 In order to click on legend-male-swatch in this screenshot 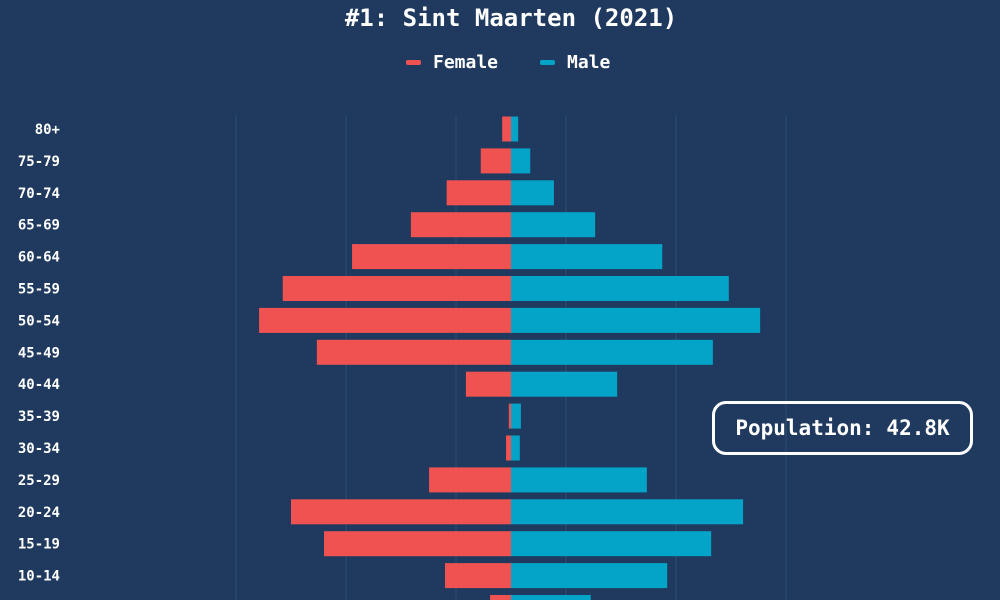, I will do `click(547, 62)`.